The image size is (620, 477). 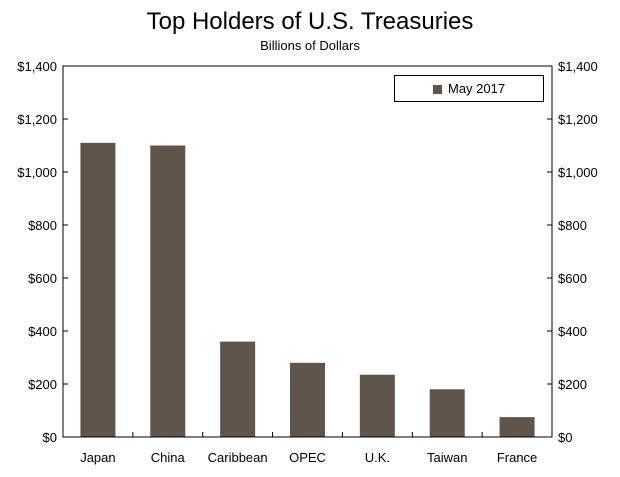 What do you see at coordinates (37, 119) in the screenshot?
I see `y-tick-label-left: $1,200` at bounding box center [37, 119].